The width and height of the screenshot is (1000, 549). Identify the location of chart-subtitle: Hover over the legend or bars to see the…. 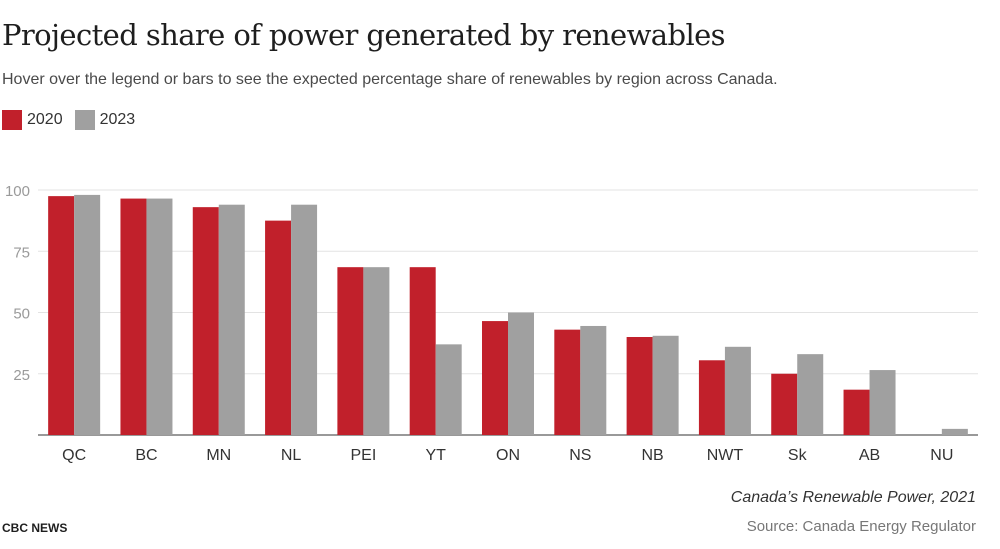
(390, 79).